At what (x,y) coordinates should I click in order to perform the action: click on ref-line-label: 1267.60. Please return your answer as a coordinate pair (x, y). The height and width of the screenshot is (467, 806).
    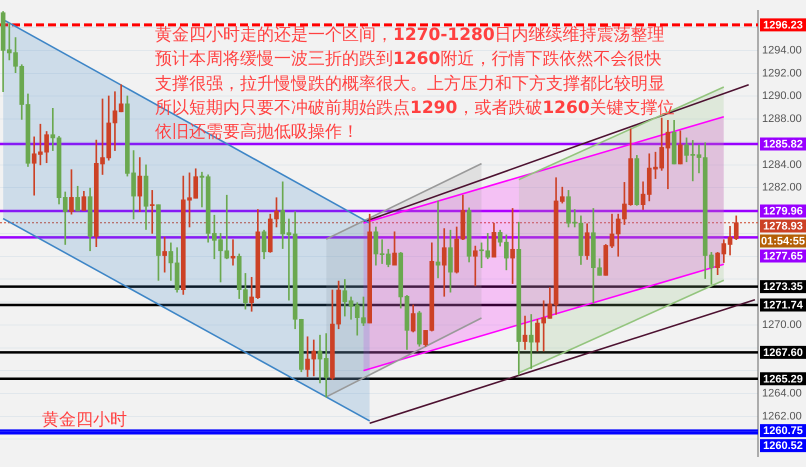
    Looking at the image, I should click on (783, 352).